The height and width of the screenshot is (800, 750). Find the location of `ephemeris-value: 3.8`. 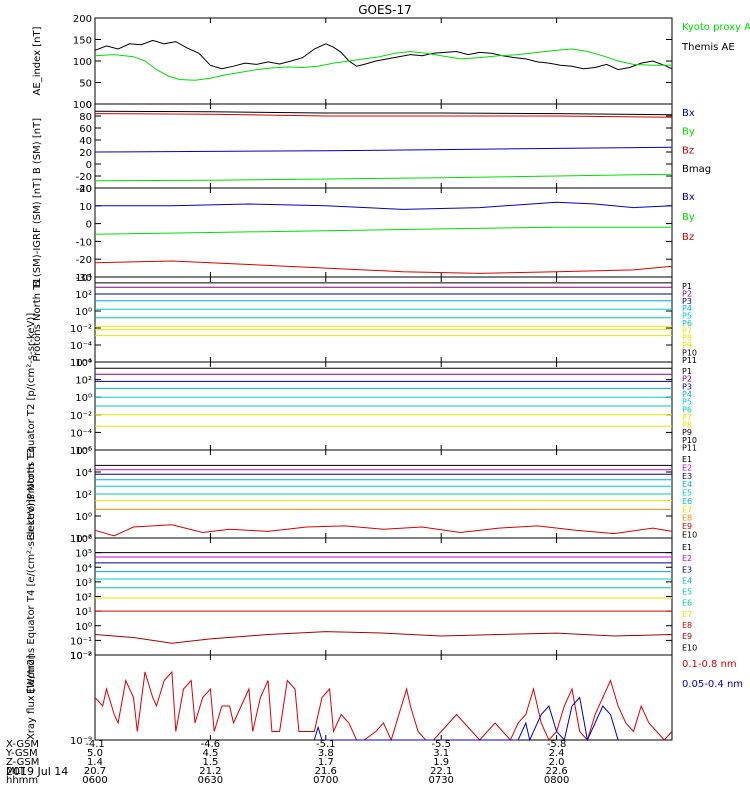

ephemeris-value: 3.8 is located at coordinates (326, 753).